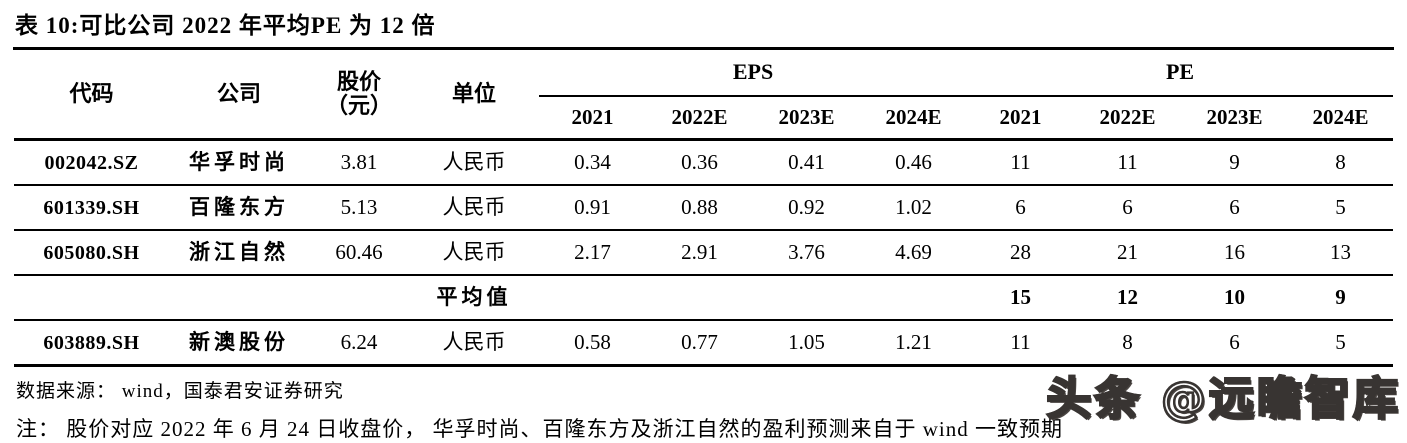 The height and width of the screenshot is (443, 1407). Describe the element at coordinates (239, 208) in the screenshot. I see `cell-company: 百隆东方` at that location.